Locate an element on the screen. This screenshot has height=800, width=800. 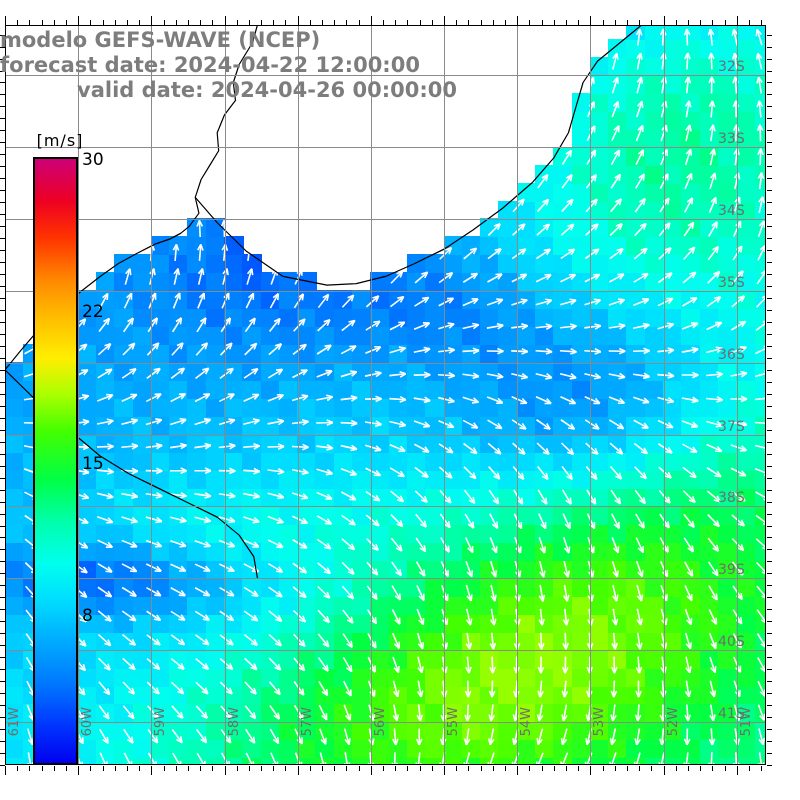
latitude-label: 39S is located at coordinates (731, 570).